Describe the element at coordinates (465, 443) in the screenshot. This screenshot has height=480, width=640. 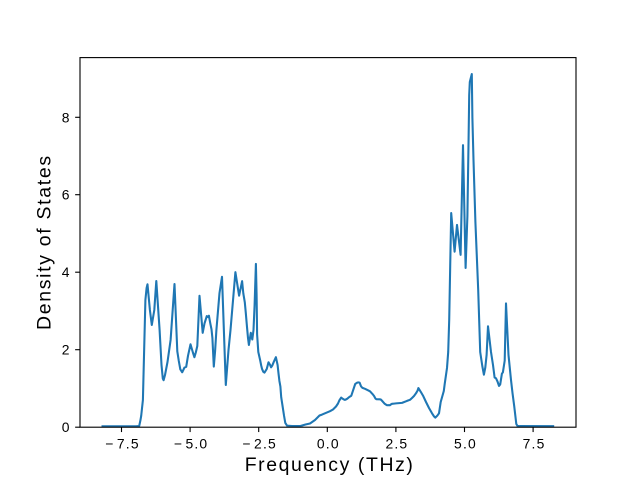
I see `svg-text: 5.0` at that location.